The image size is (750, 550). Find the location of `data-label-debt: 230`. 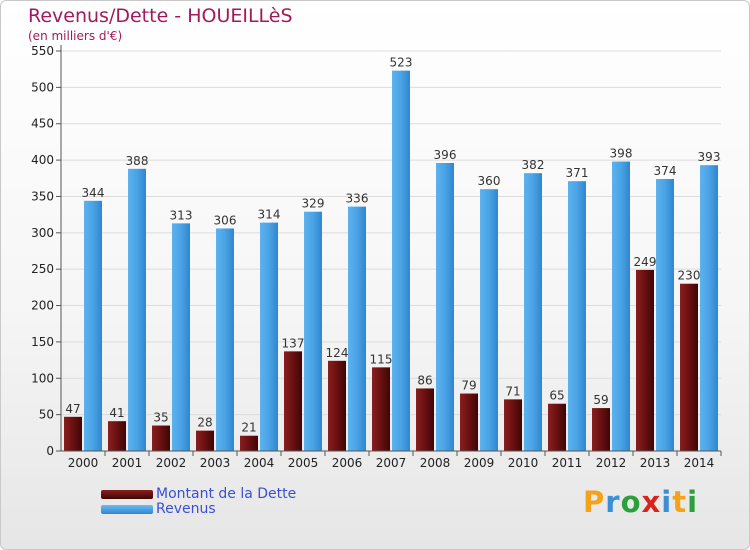

data-label-debt: 230 is located at coordinates (689, 276).